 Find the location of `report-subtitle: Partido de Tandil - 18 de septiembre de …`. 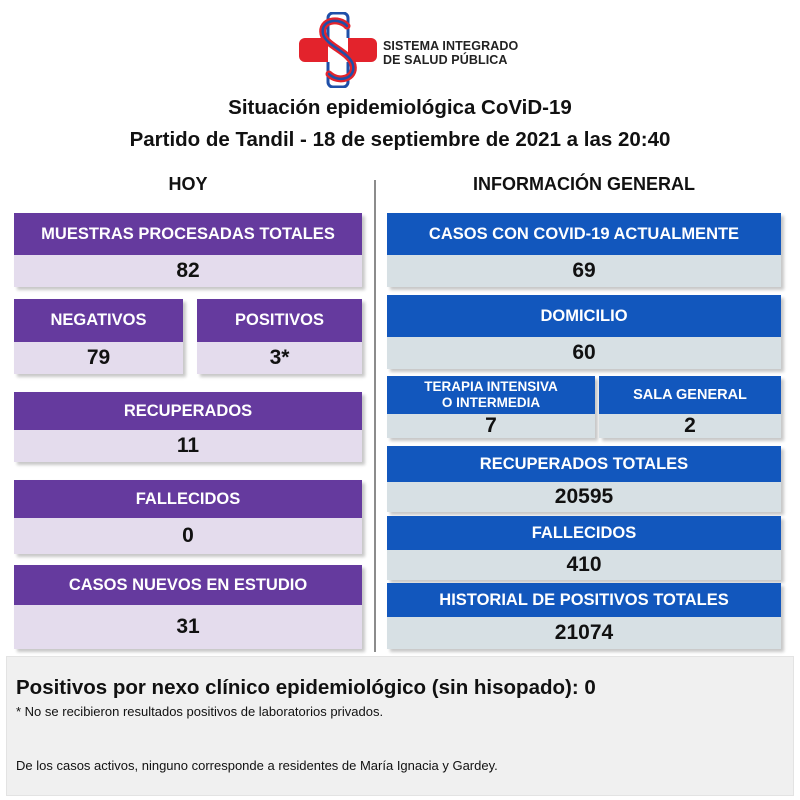

report-subtitle: Partido de Tandil - 18 de septiembre de … is located at coordinates (400, 139).